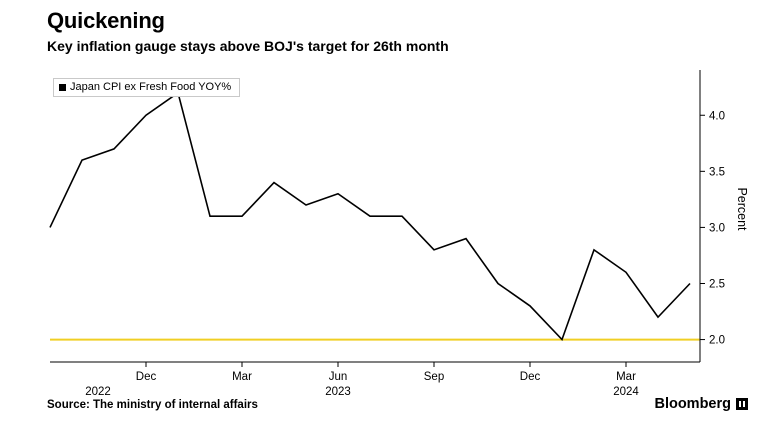 The image size is (774, 434). I want to click on bloomberg-logo: Bloomberg, so click(701, 404).